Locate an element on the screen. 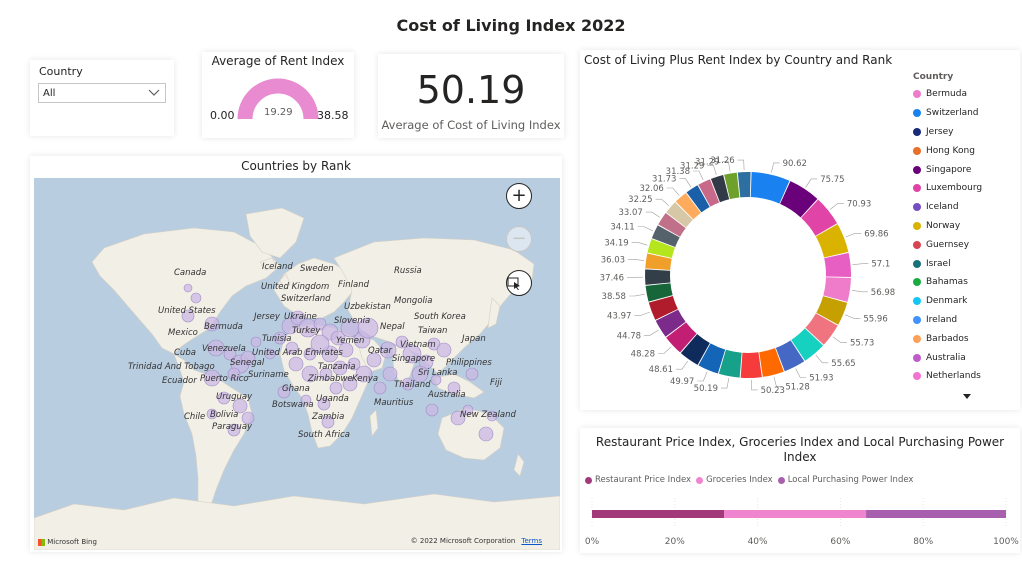 The image size is (1022, 567). legend-item: Iceland is located at coordinates (963, 207).